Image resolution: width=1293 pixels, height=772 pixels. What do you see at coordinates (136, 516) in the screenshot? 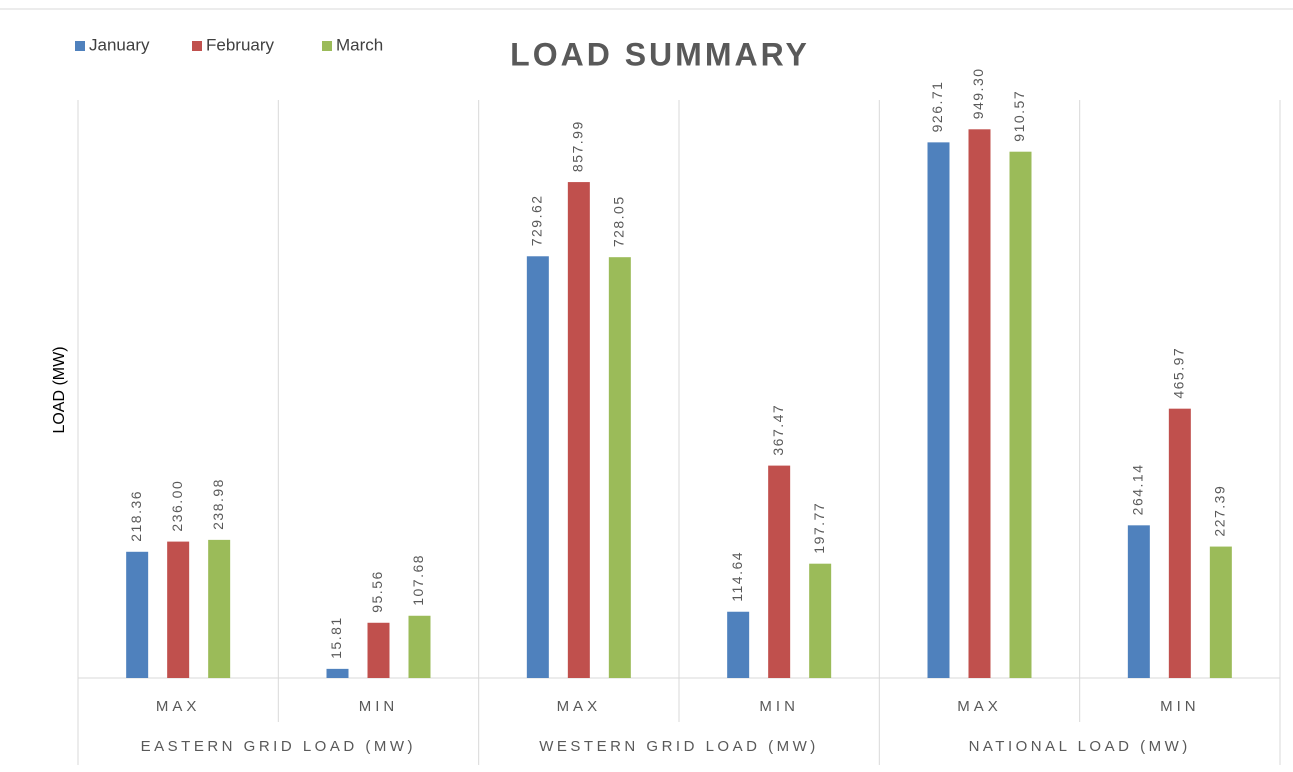
I see `data-label: 218.36` at bounding box center [136, 516].